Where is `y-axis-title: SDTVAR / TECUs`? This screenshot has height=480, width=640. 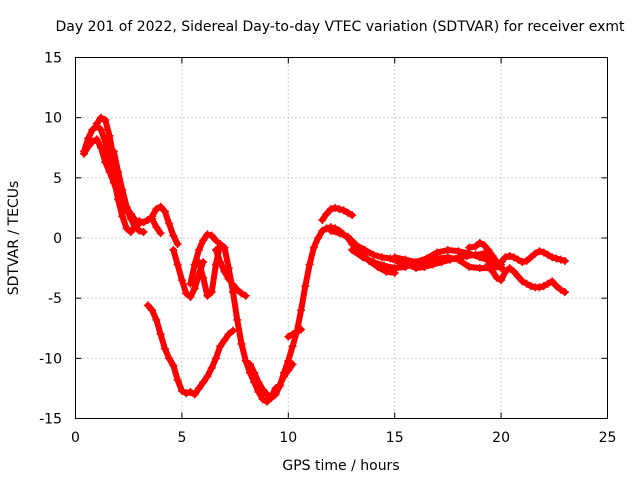
y-axis-title: SDTVAR / TECUs is located at coordinates (14, 238).